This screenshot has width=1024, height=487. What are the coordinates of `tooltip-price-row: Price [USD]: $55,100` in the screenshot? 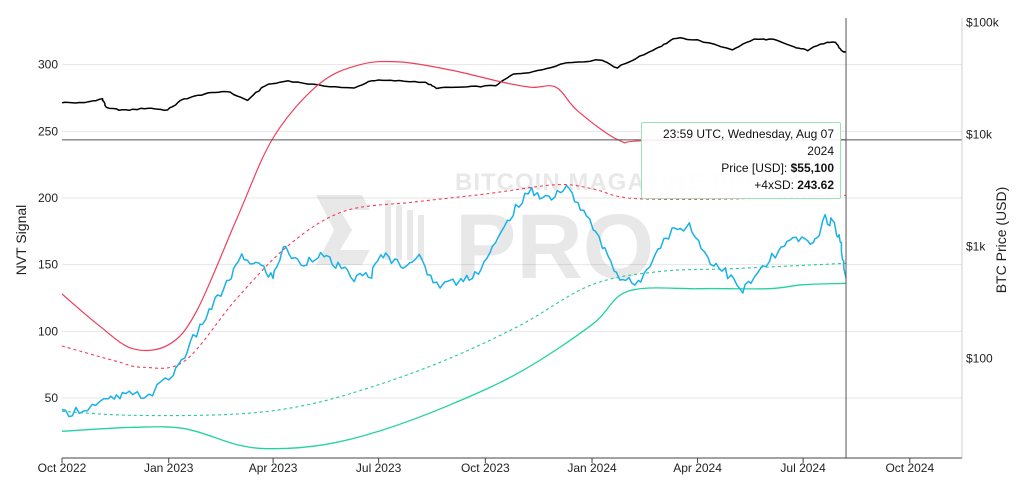 It's located at (741, 168).